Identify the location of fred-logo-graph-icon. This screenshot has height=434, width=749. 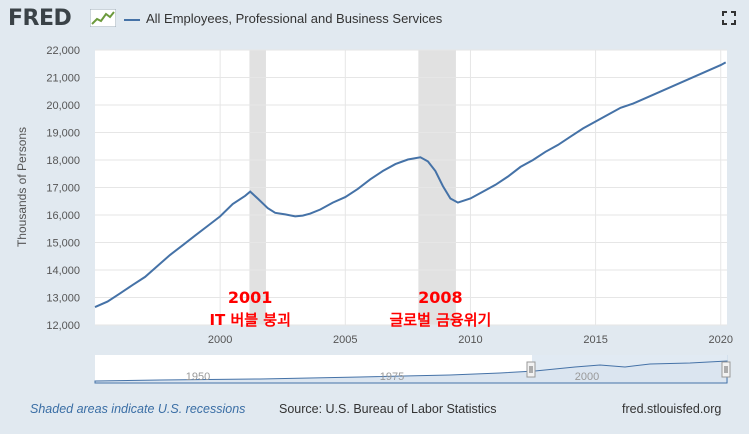
(103, 18).